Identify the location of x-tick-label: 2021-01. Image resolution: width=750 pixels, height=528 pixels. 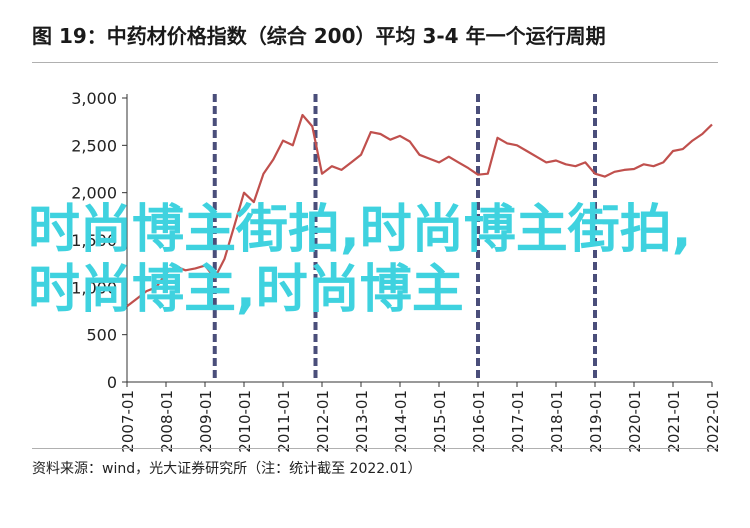
(674, 421).